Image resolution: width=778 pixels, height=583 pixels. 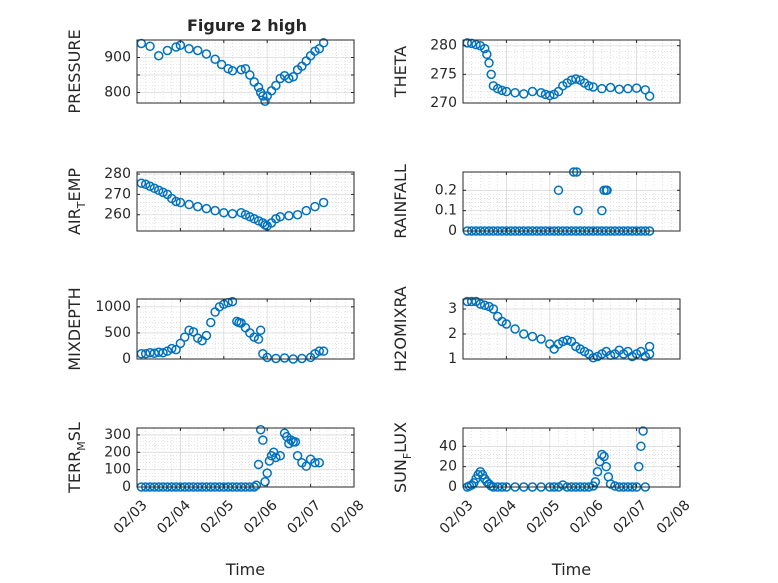 What do you see at coordinates (210, 329) in the screenshot?
I see `subplot-5: 0 500 1000 MIXDEPTH` at bounding box center [210, 329].